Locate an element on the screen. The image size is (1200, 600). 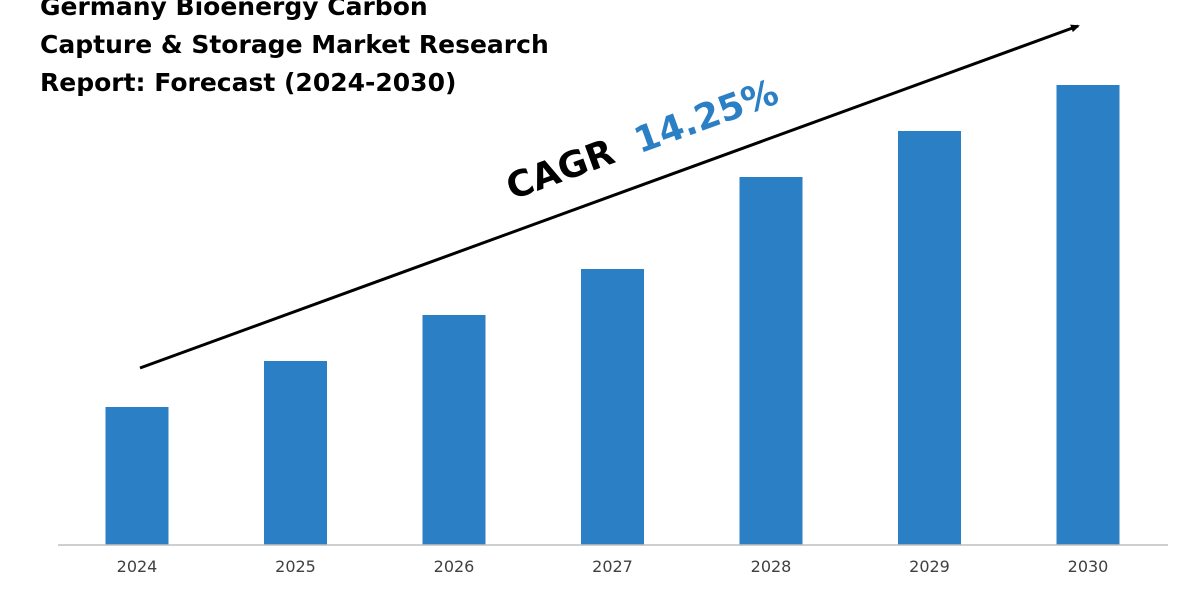
bar-2029 is located at coordinates (929, 338).